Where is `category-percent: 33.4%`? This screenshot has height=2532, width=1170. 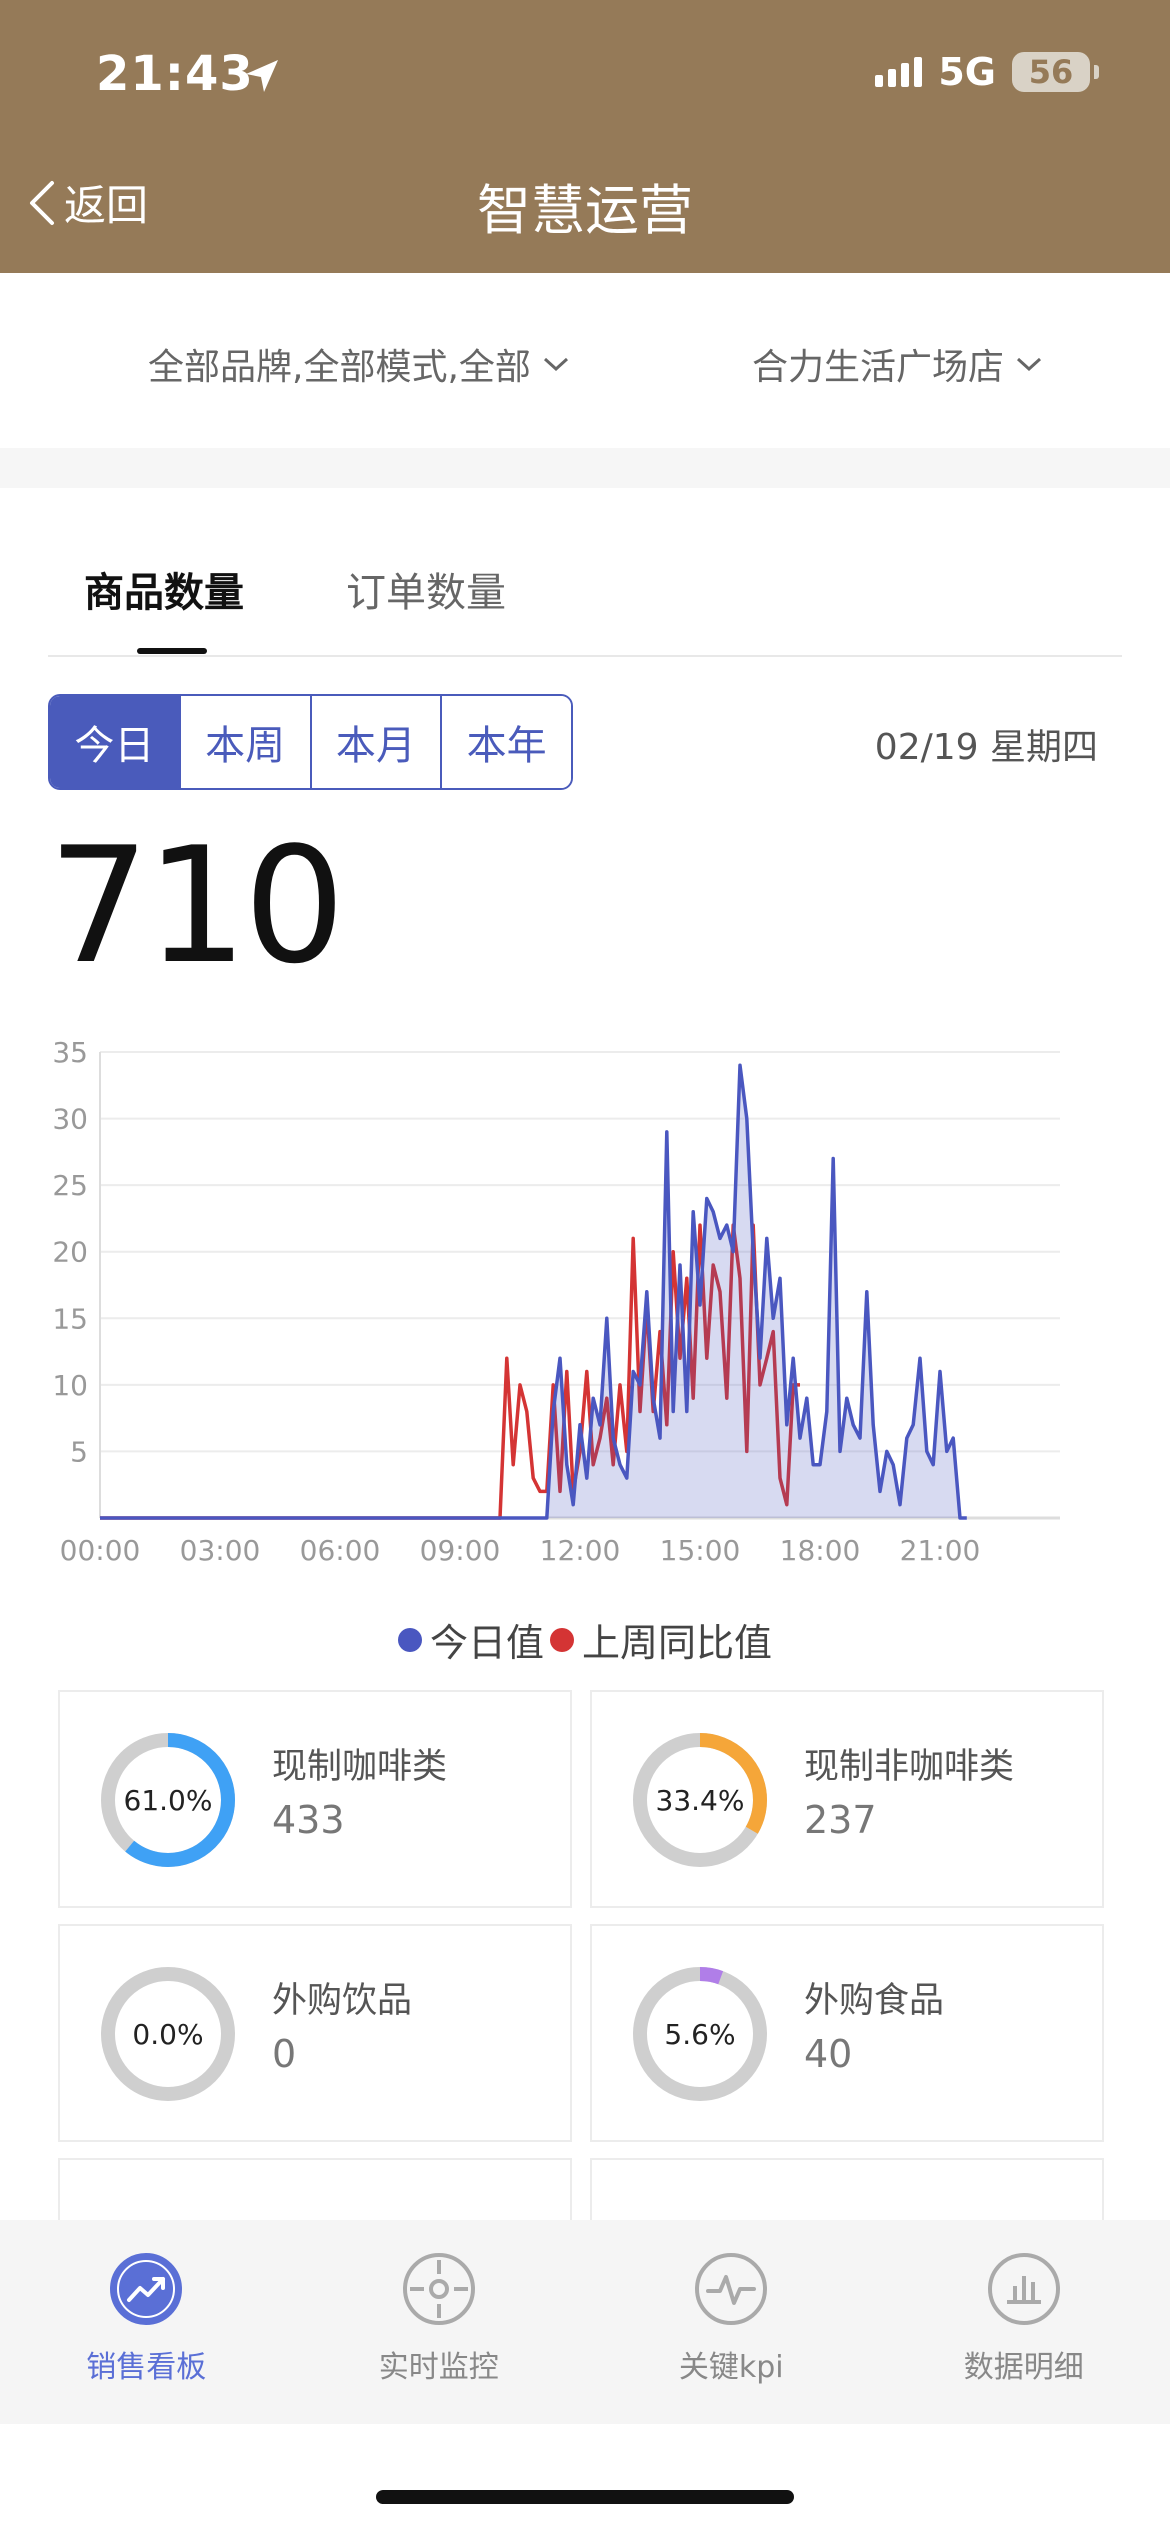
category-percent: 33.4% is located at coordinates (700, 1800).